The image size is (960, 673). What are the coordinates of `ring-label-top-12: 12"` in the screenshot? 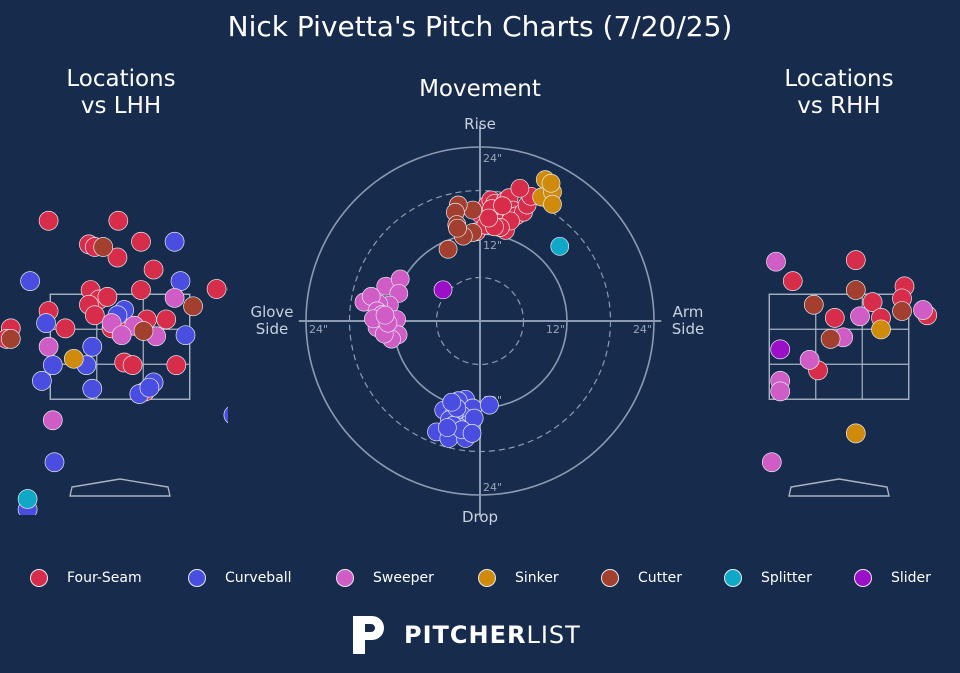 It's located at (492, 245).